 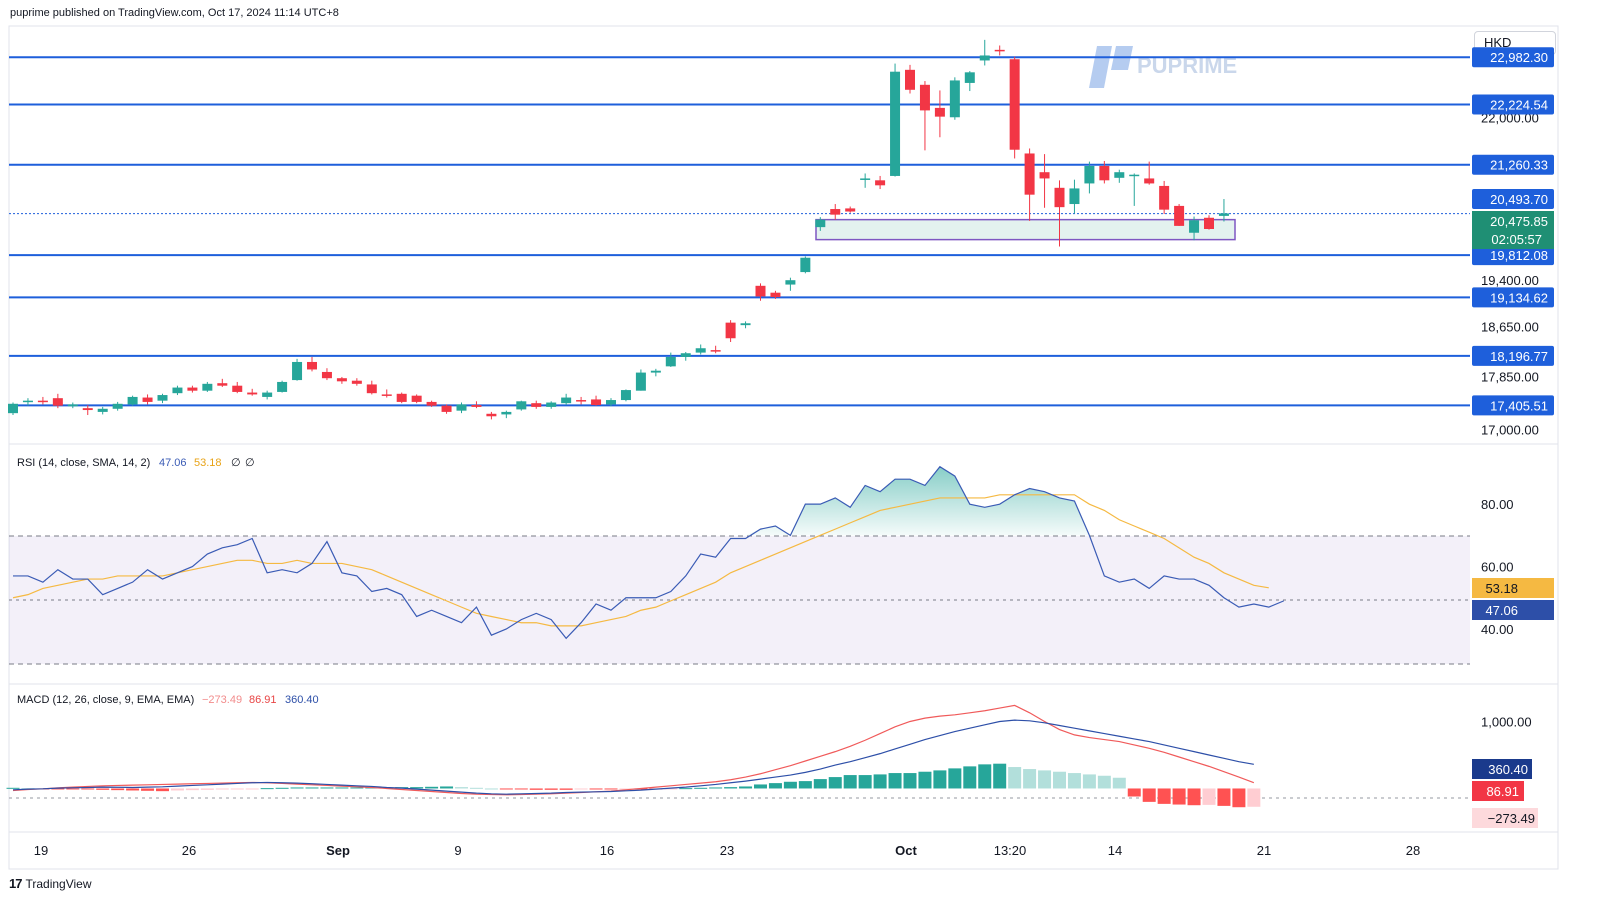 I want to click on prev-close-label-bg, so click(x=1513, y=199).